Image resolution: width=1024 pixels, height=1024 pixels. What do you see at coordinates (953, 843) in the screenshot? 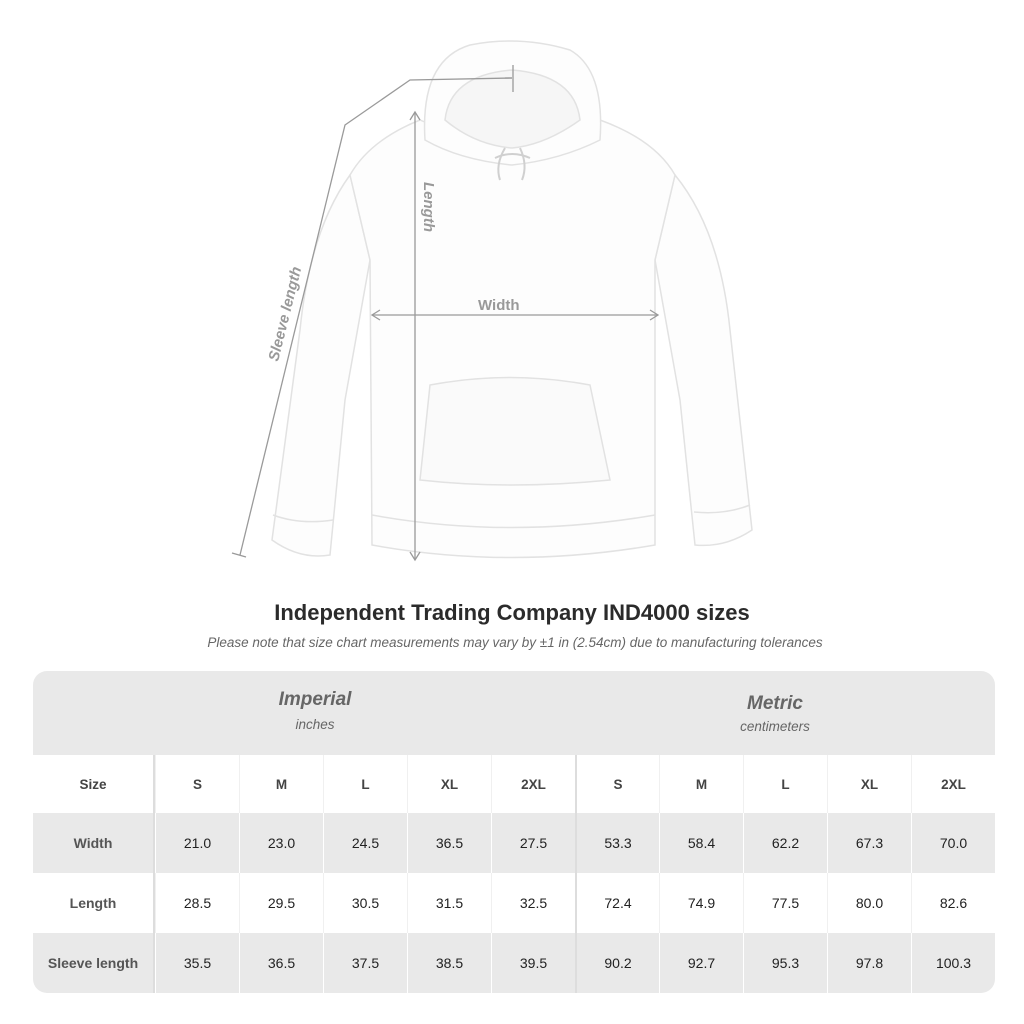
I see `table-cell: 70.0` at bounding box center [953, 843].